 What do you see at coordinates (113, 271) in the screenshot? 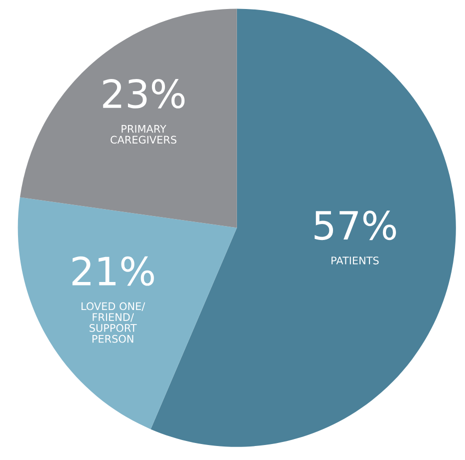
I see `data-label: 21%` at bounding box center [113, 271].